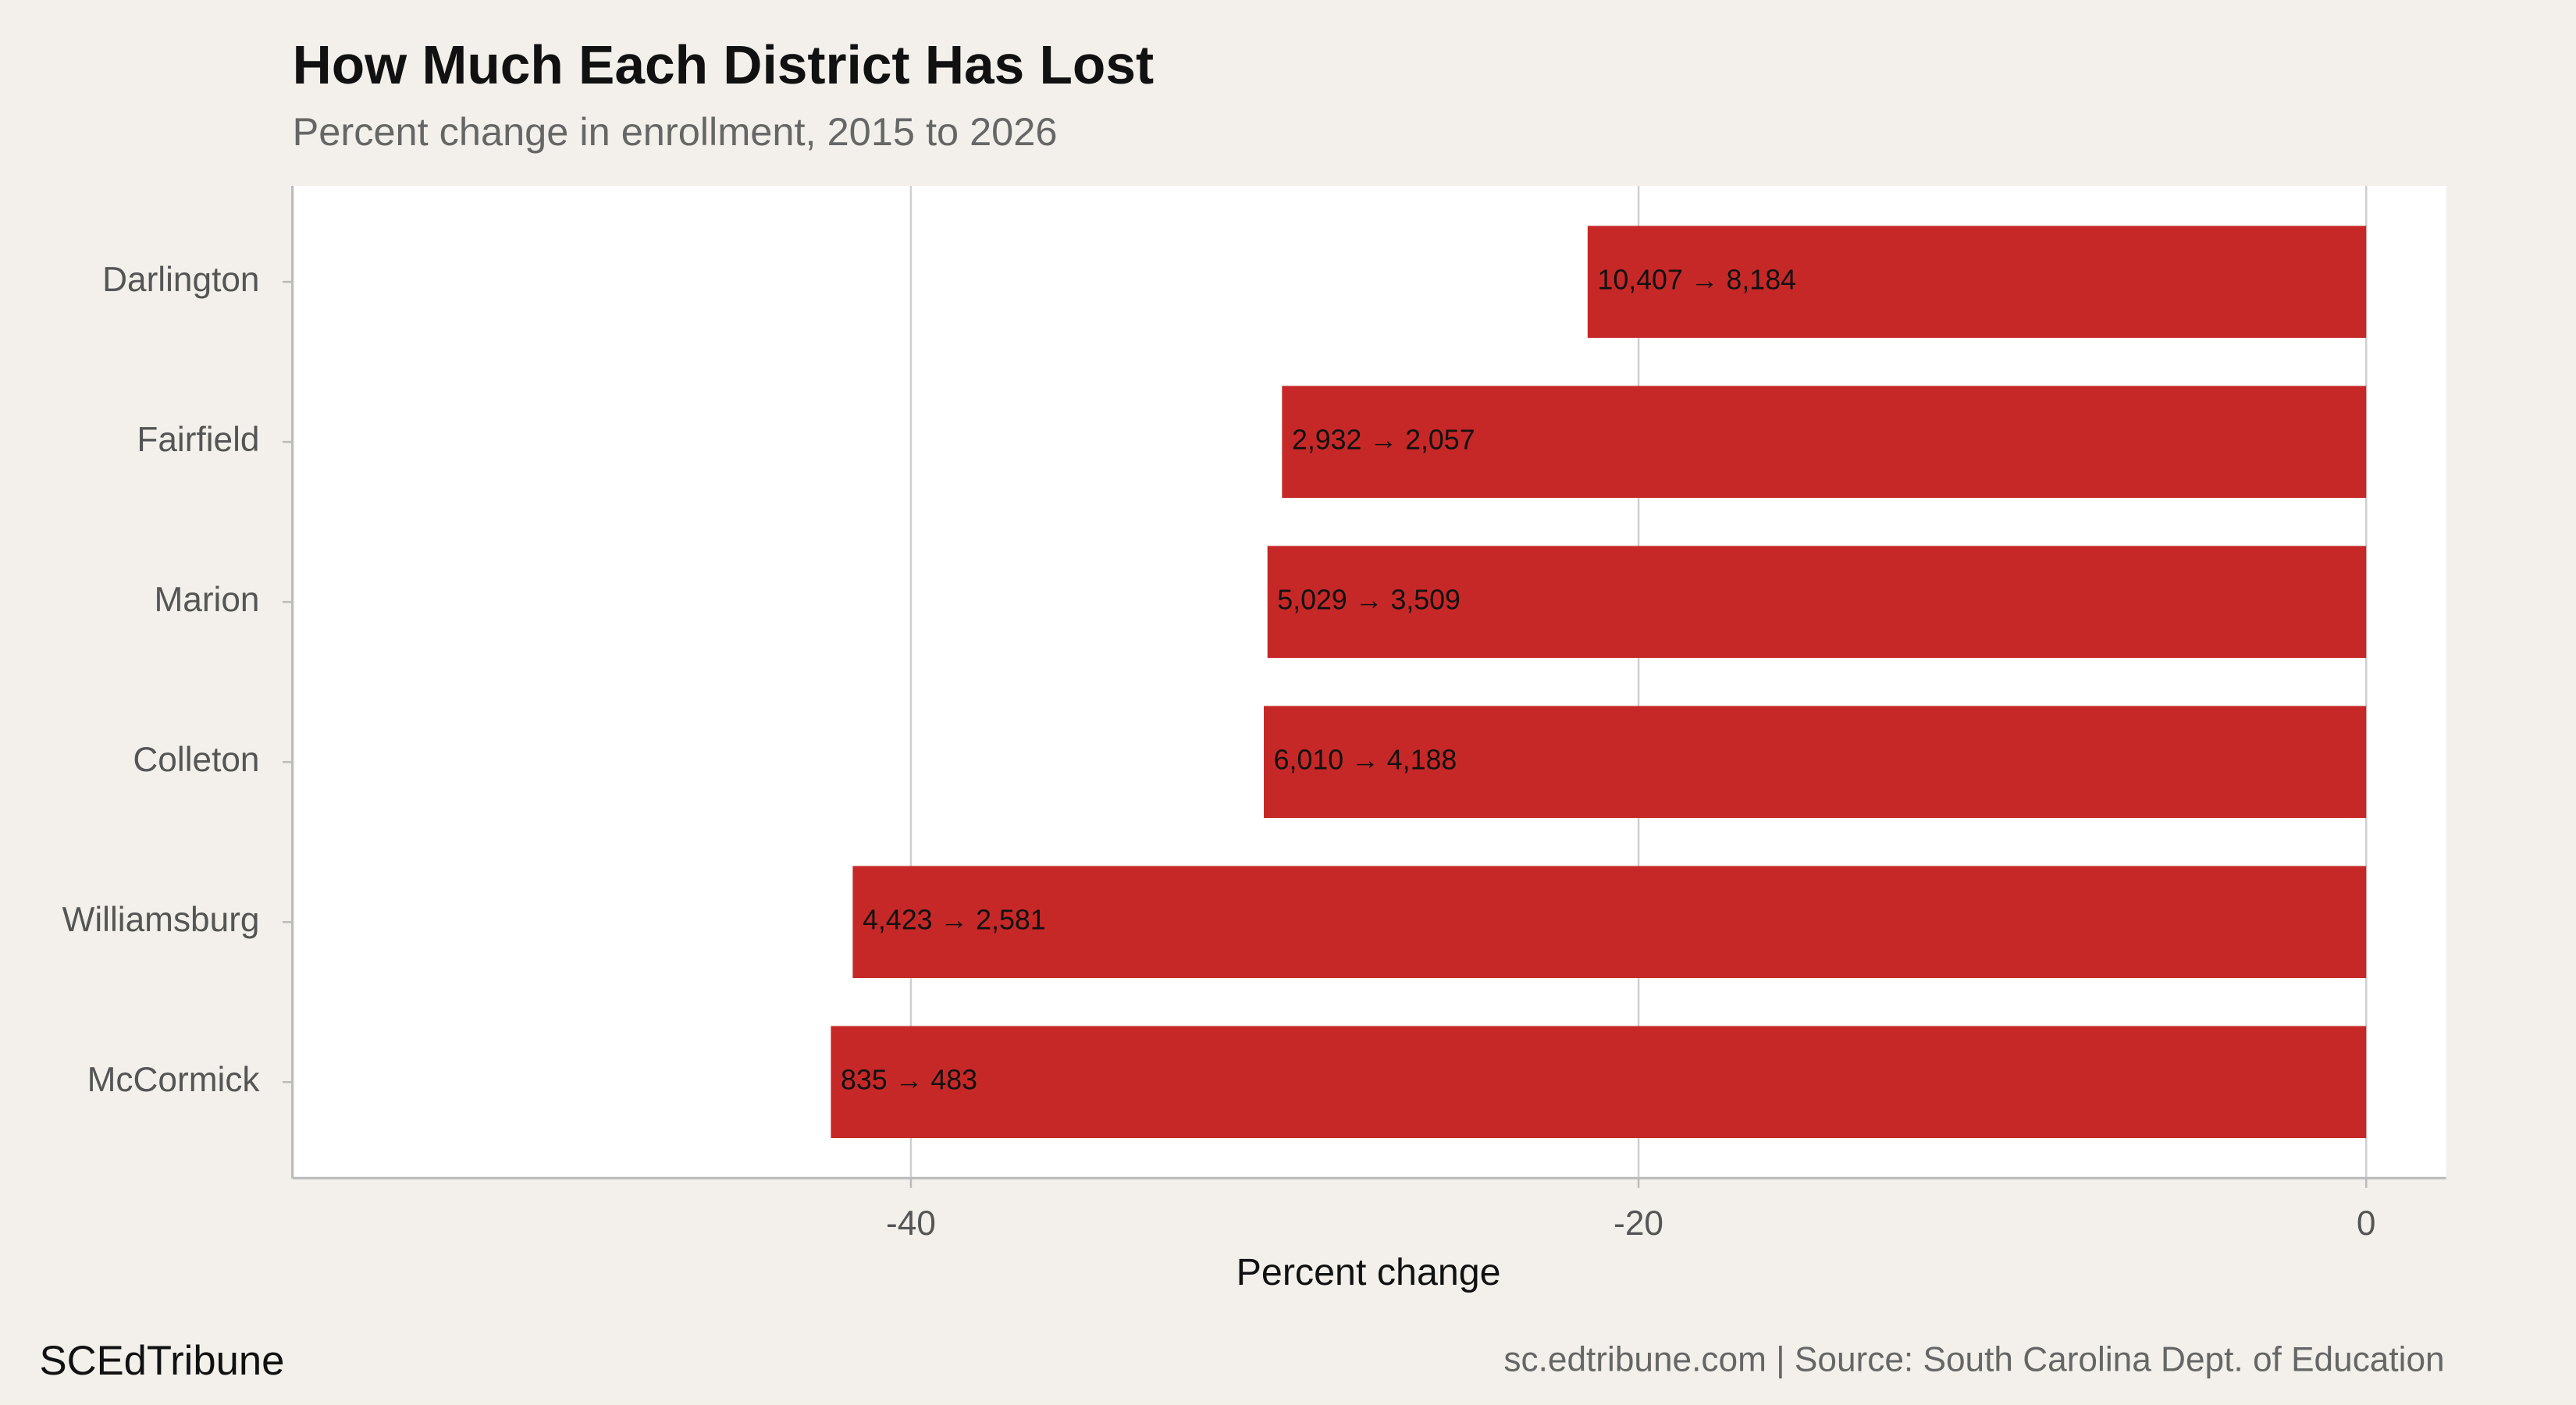 The height and width of the screenshot is (1405, 2576). Describe the element at coordinates (723, 64) in the screenshot. I see `chart-title: How Much Each District Has Lost` at that location.